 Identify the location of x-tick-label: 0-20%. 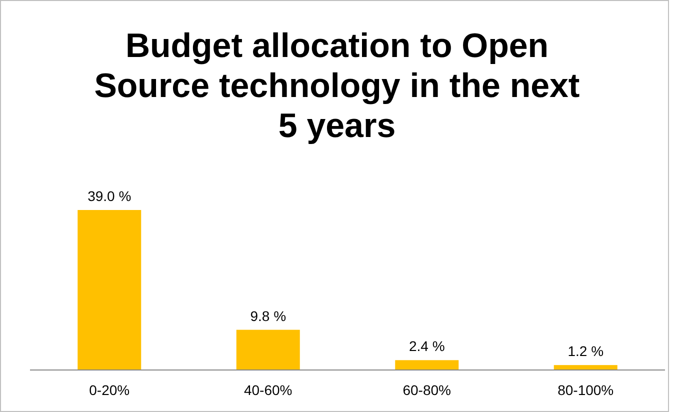
(109, 390).